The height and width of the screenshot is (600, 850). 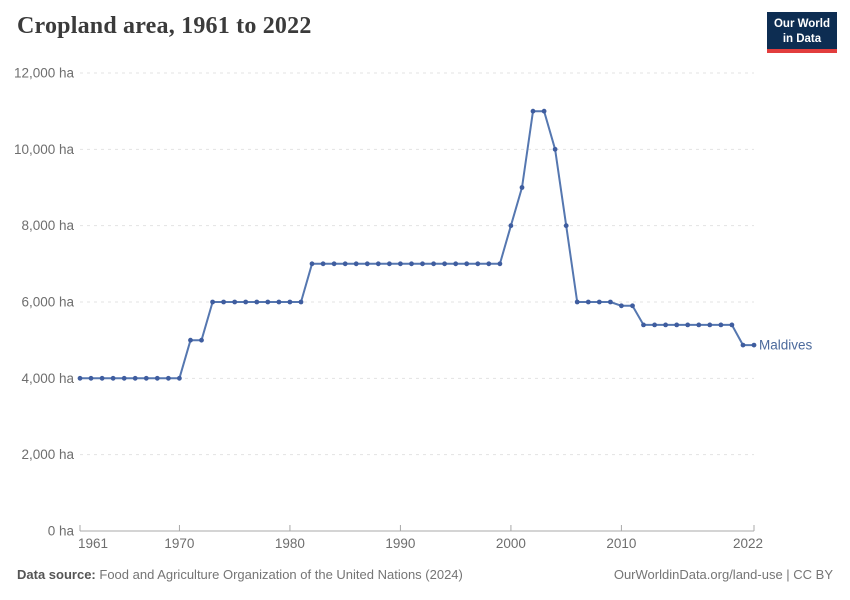 I want to click on owid-logo-line2: in Data, so click(x=802, y=38).